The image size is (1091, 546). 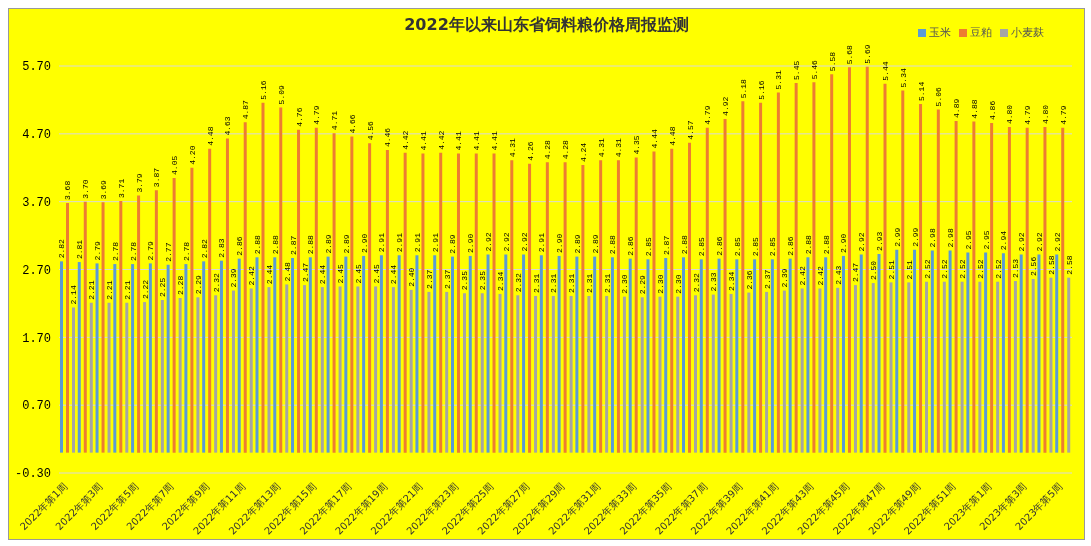 What do you see at coordinates (335, 120) in the screenshot?
I see `data-label: 4.71` at bounding box center [335, 120].